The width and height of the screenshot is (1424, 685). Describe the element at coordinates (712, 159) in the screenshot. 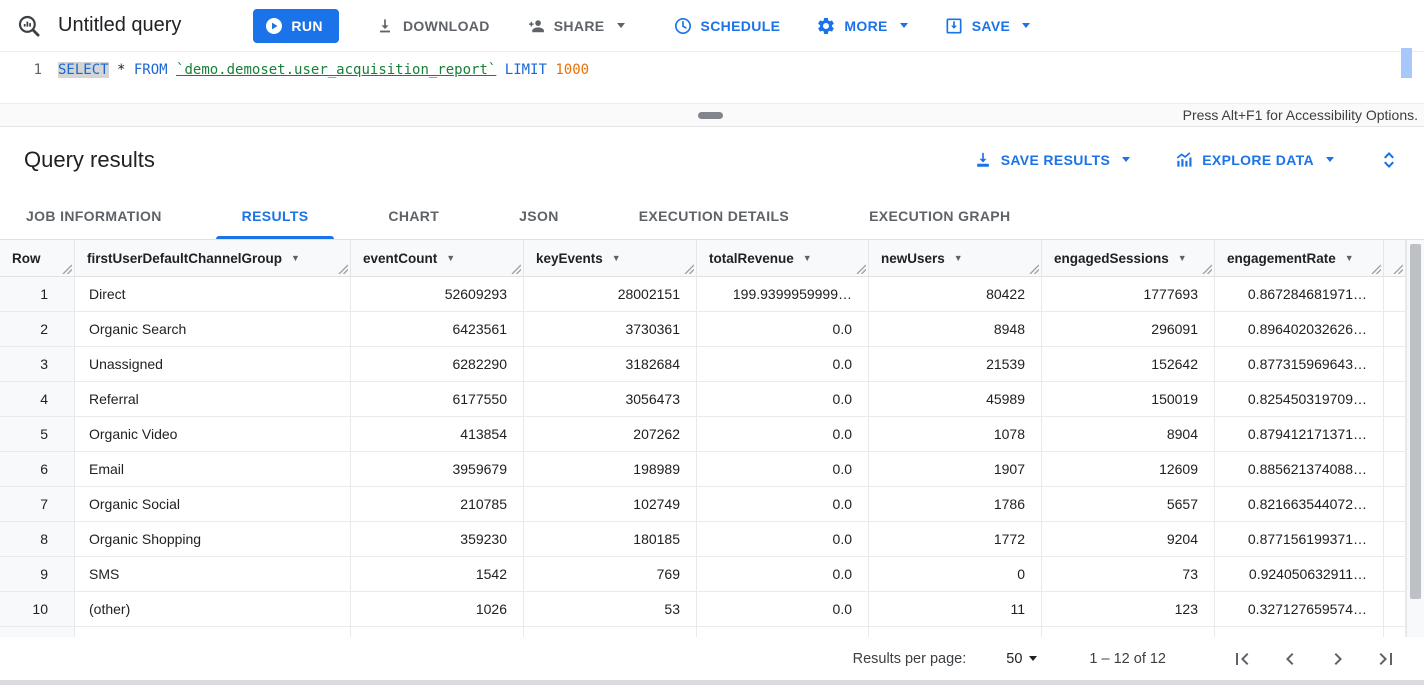

I see `query-results-header: Query results SAVE RESULTS EXPLORE DATA` at that location.